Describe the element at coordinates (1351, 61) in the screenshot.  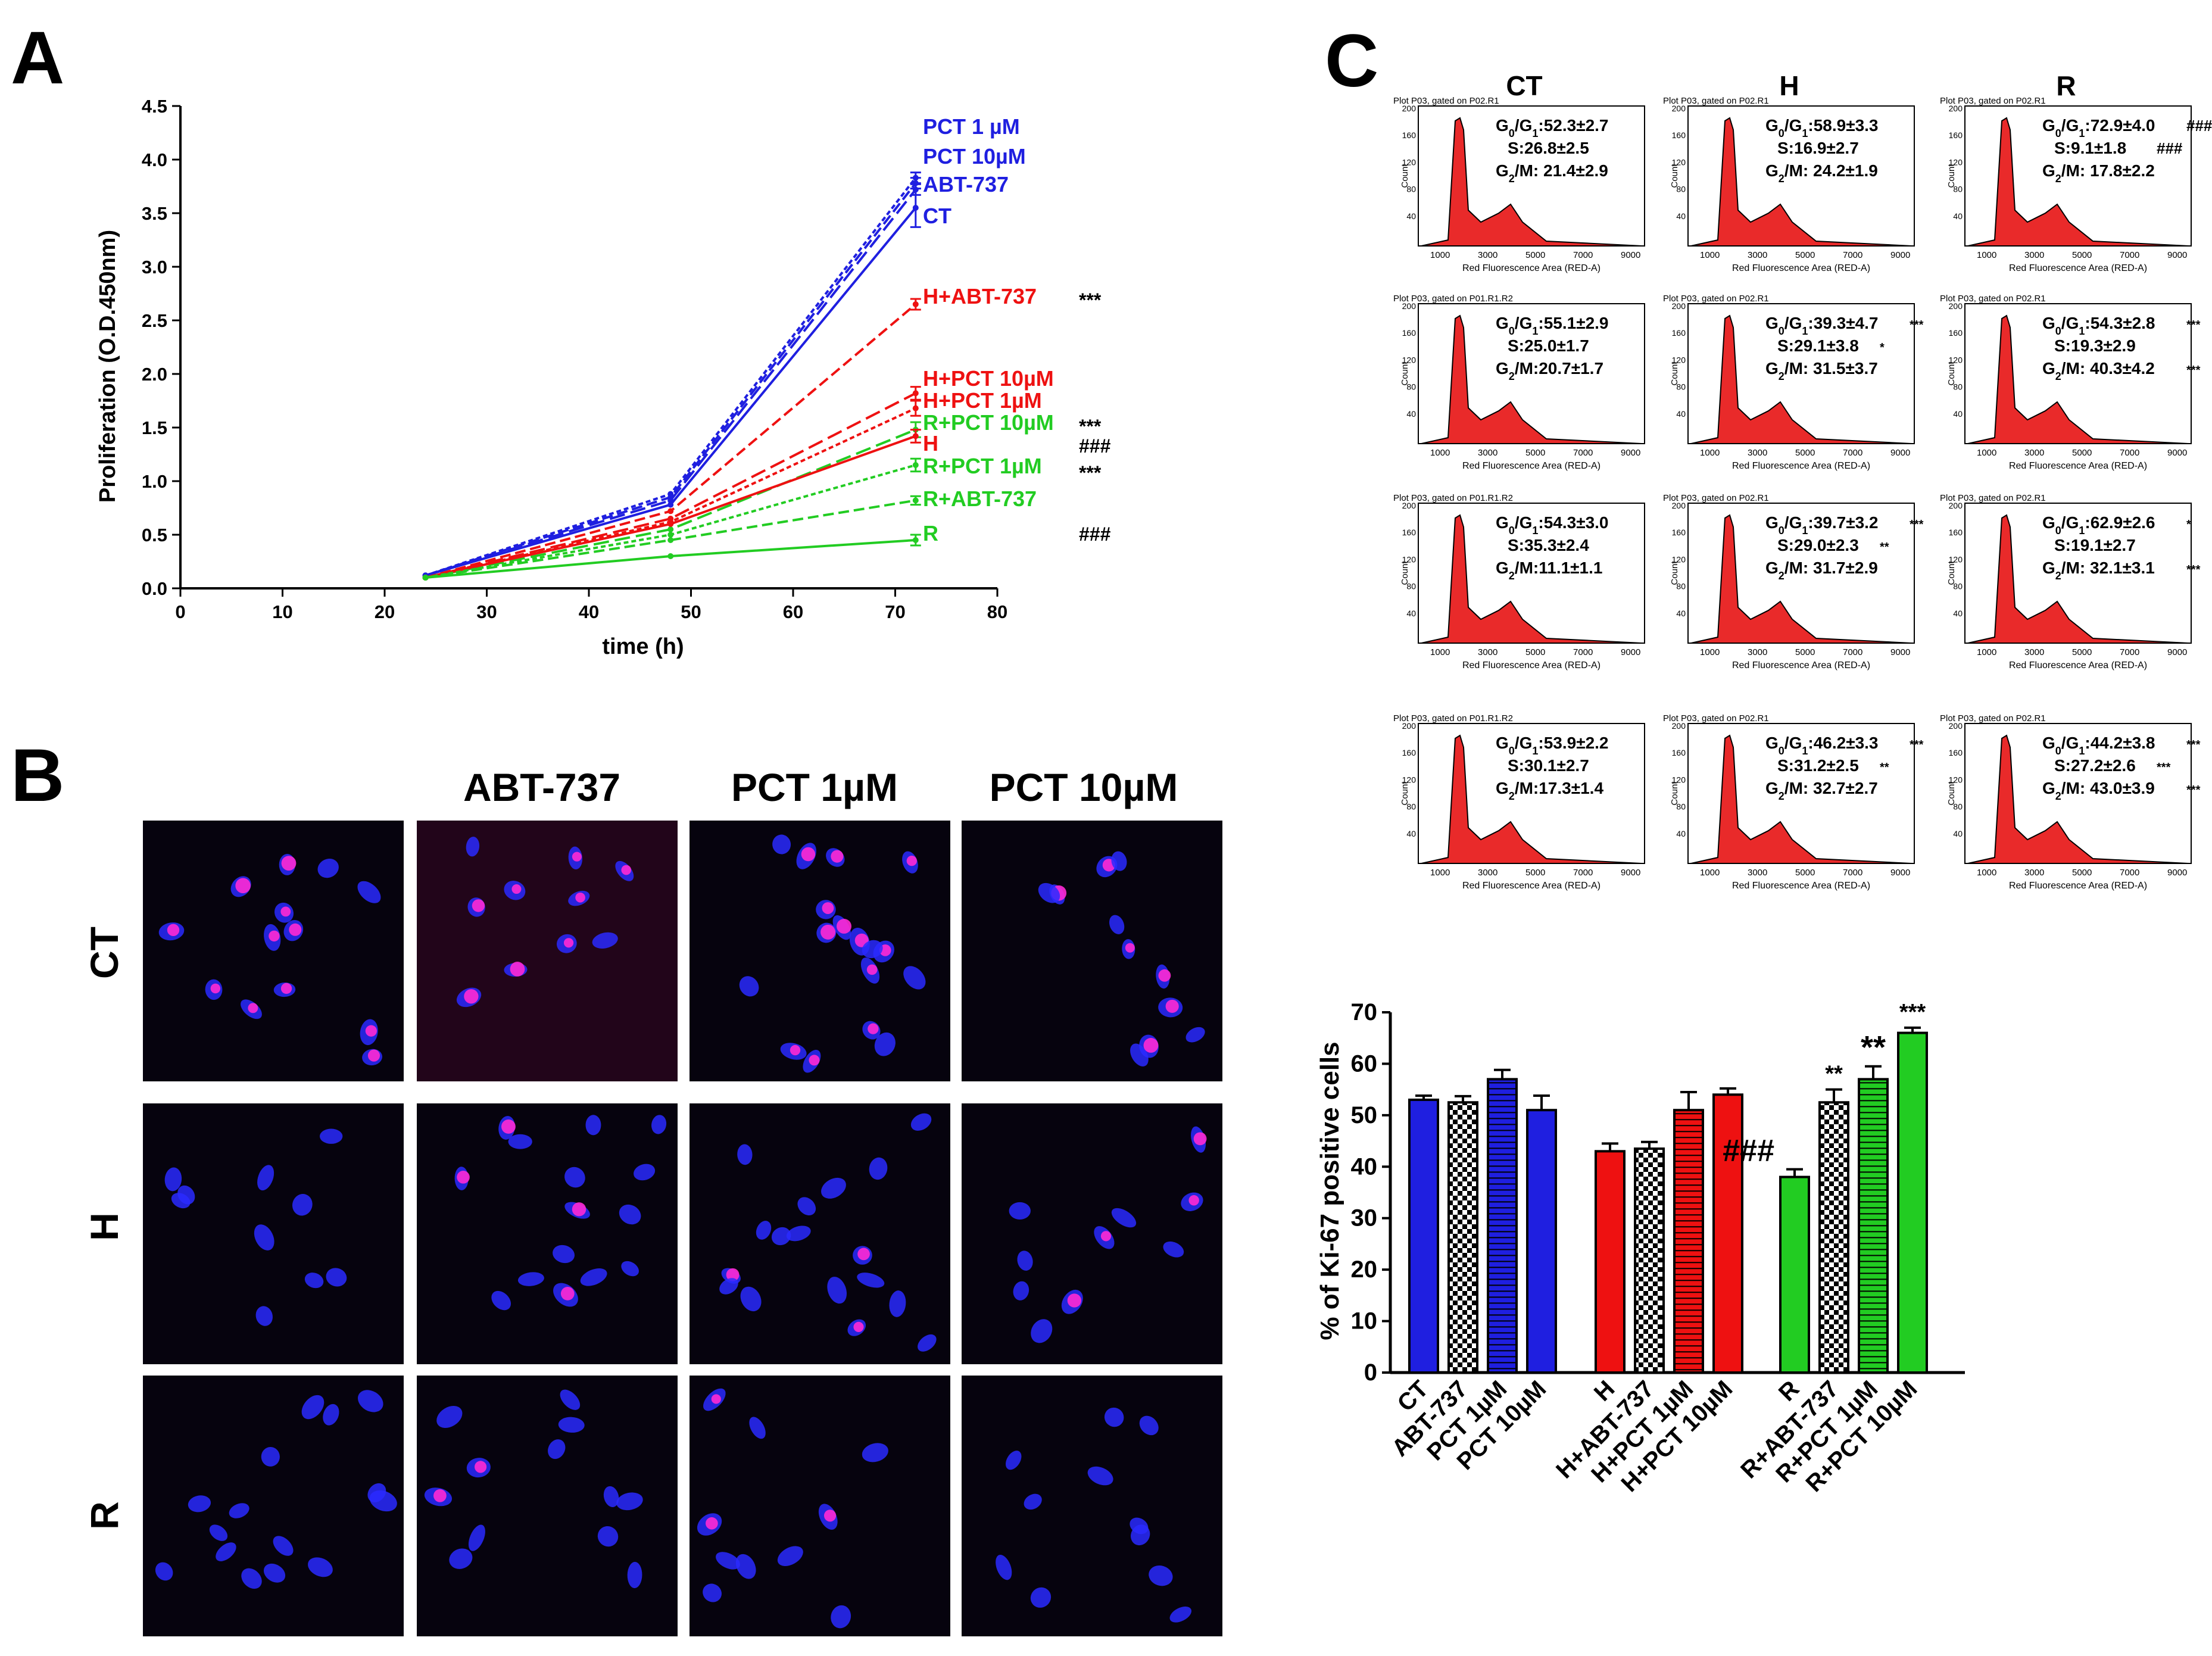
I see `panel-letter-c: C` at that location.